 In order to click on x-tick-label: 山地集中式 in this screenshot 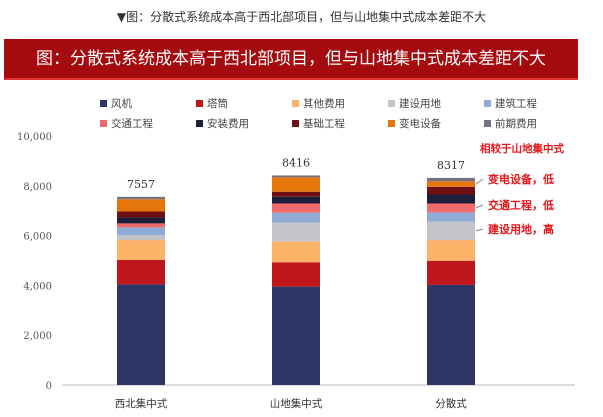, I will do `click(296, 403)`.